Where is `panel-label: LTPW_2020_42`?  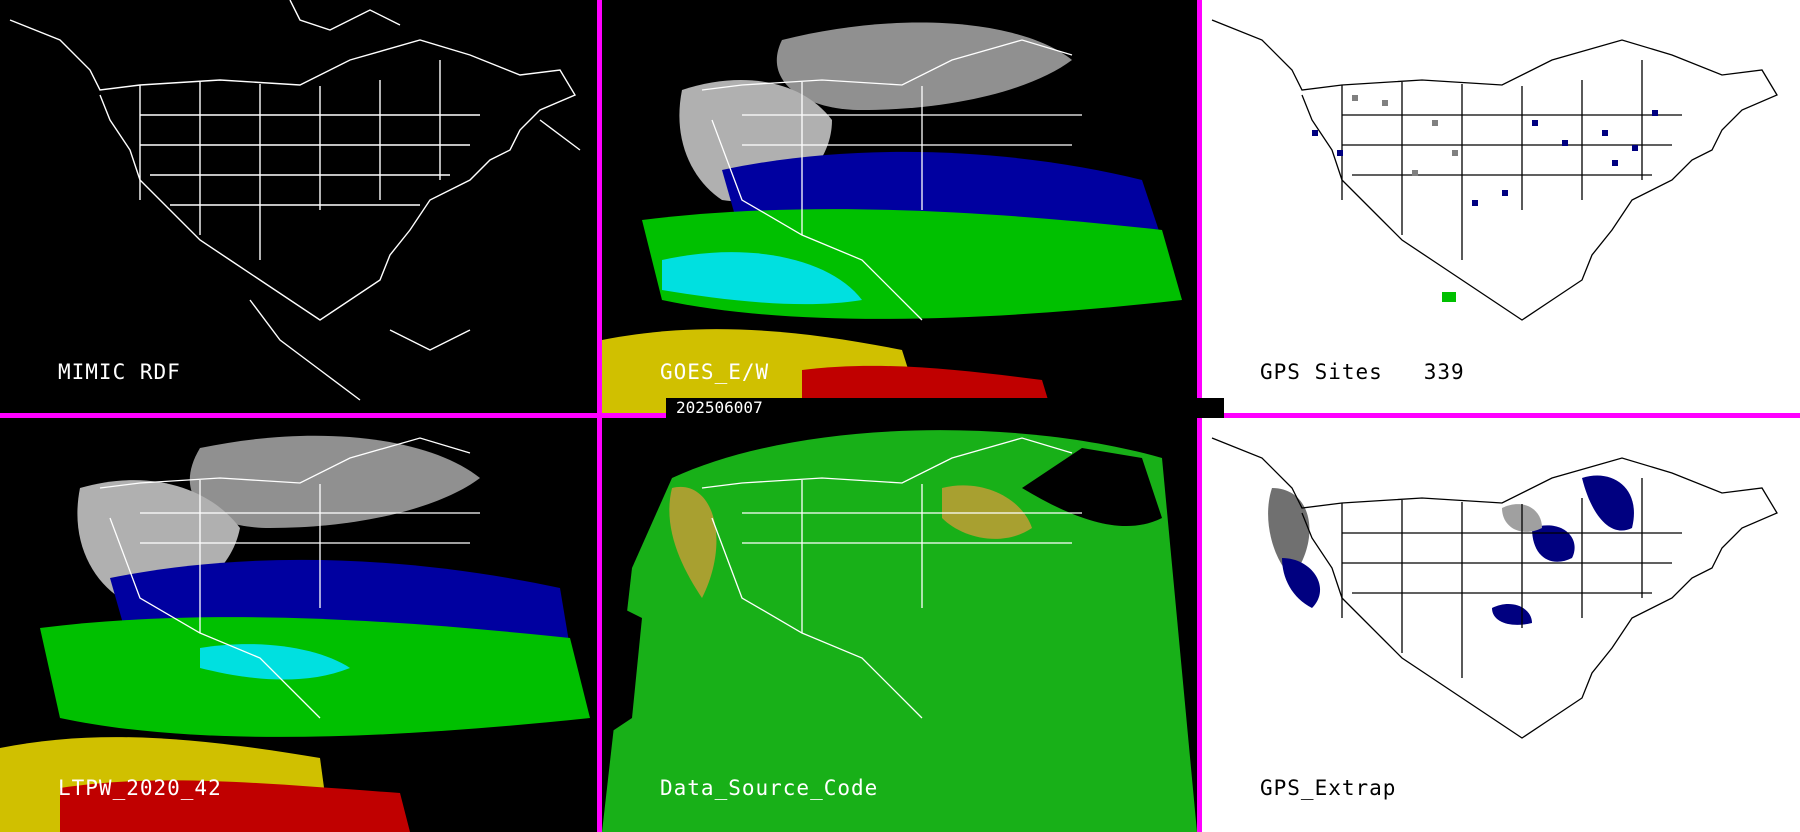 panel-label: LTPW_2020_42 is located at coordinates (140, 788).